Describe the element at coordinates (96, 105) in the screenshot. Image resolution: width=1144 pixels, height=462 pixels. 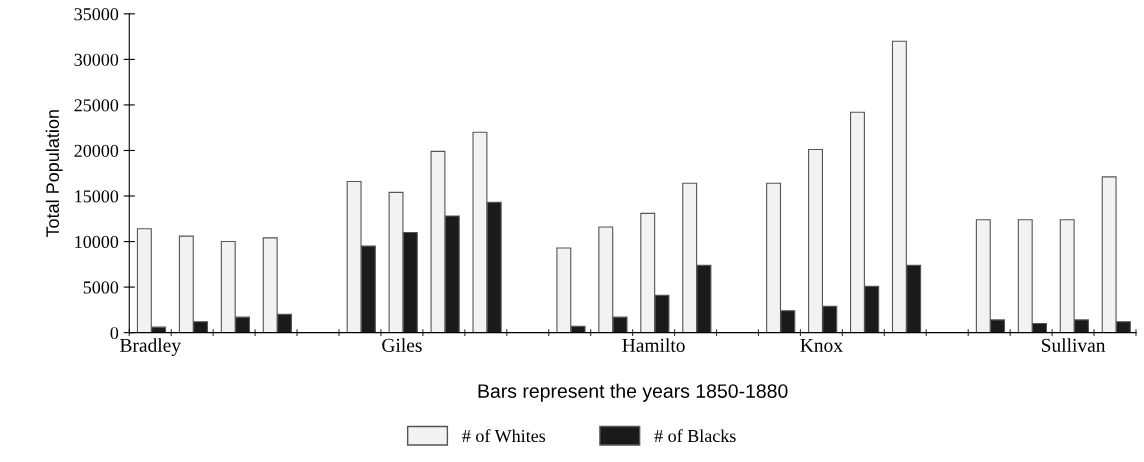
I see `y-tick-label: 25000` at that location.